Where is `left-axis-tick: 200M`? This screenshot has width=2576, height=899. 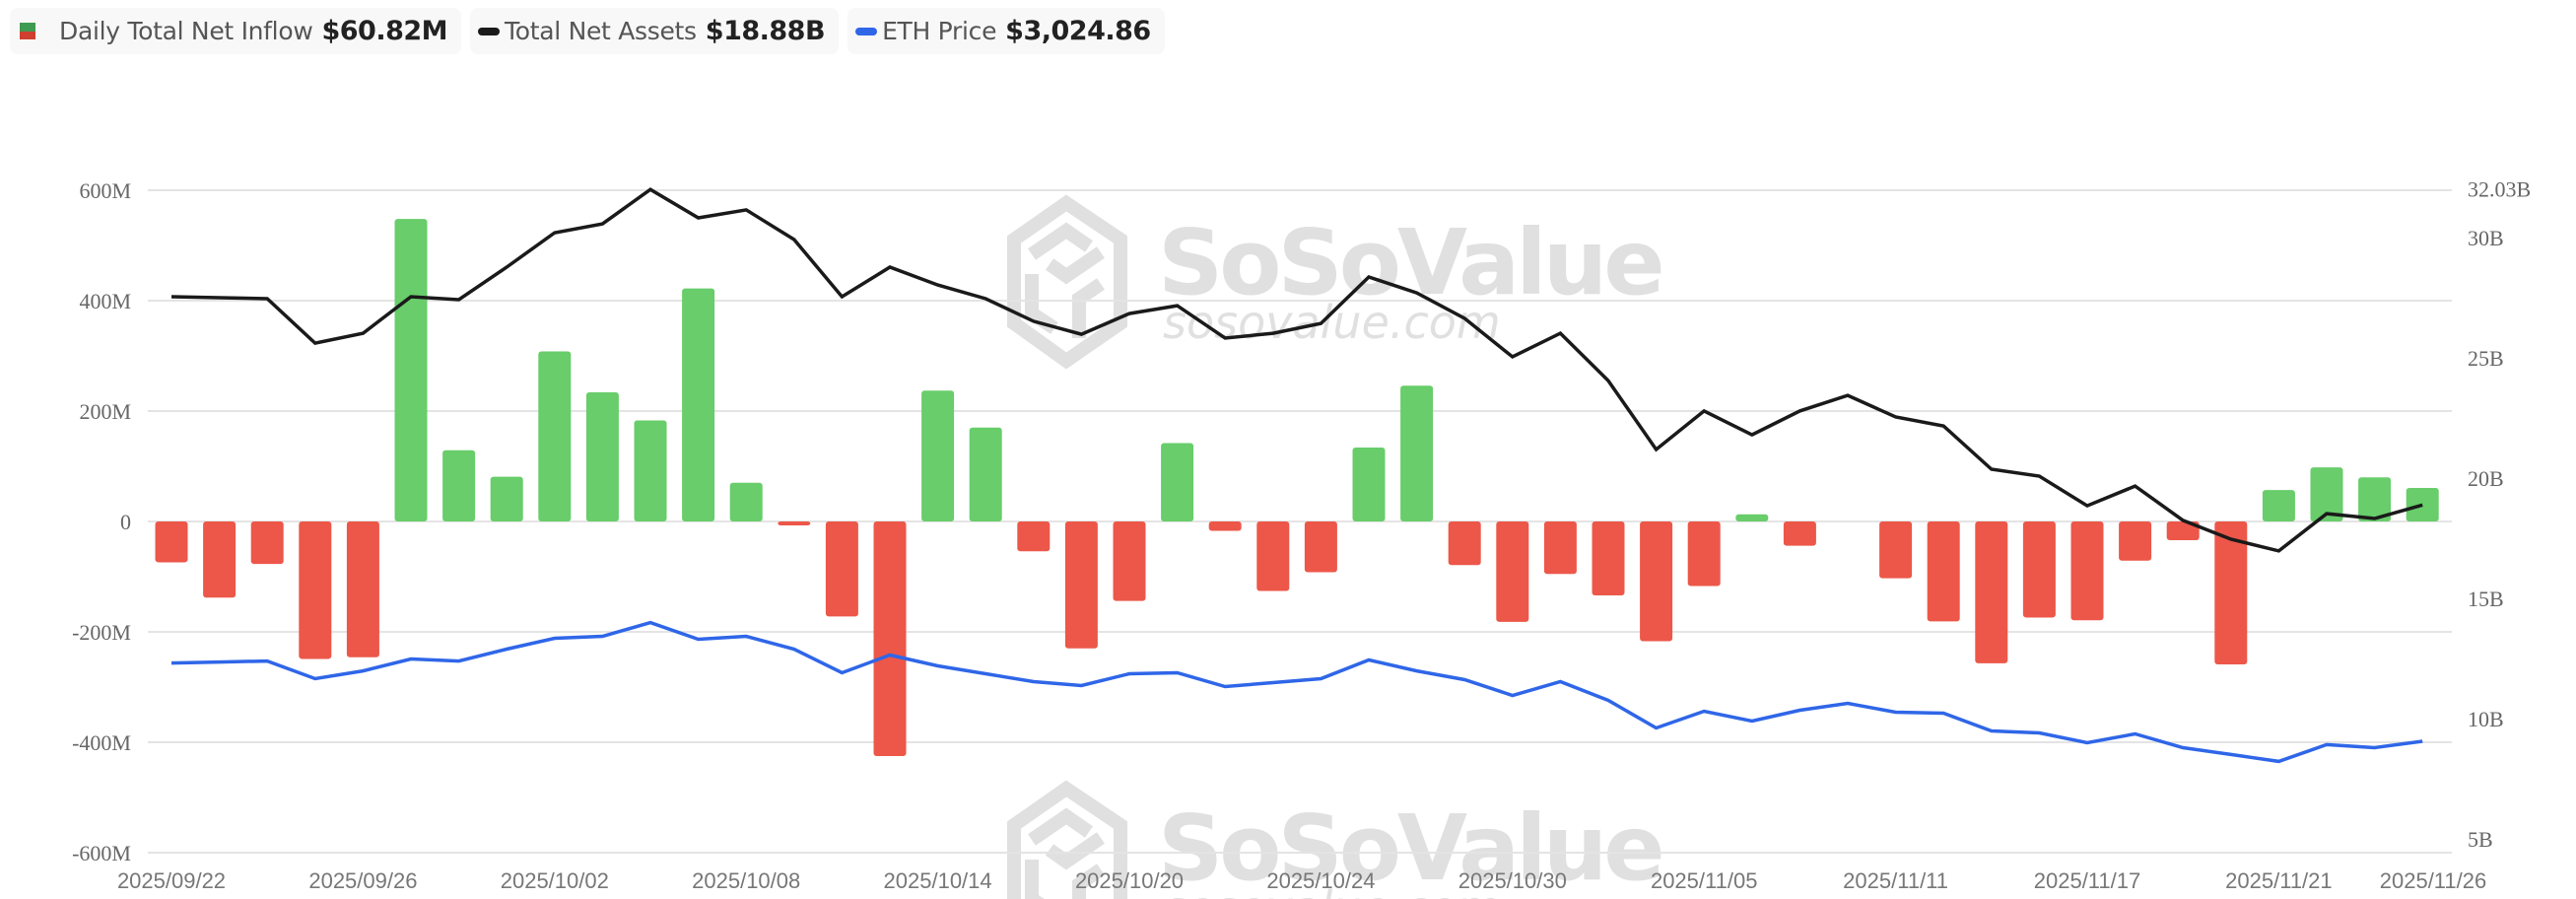
left-axis-tick: 200M is located at coordinates (105, 412).